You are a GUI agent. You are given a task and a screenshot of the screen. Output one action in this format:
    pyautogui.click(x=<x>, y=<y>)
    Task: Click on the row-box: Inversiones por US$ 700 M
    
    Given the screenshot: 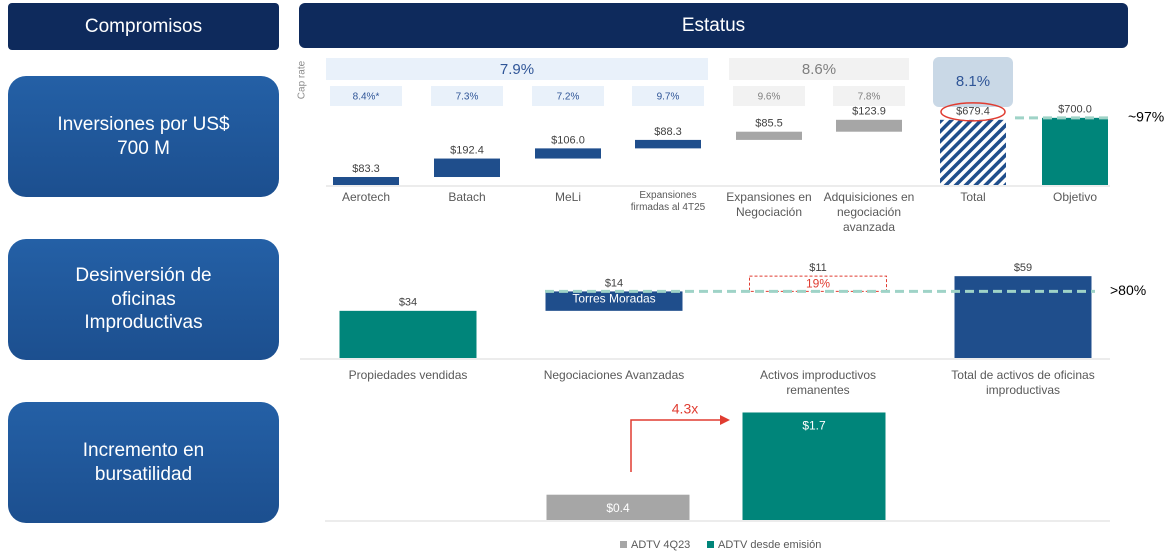 What is the action you would take?
    pyautogui.click(x=143, y=136)
    